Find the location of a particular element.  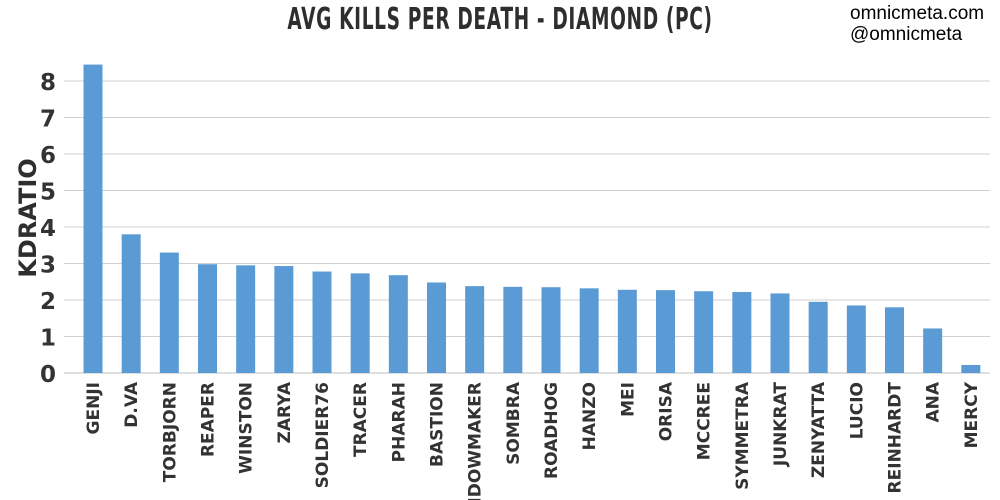

x-tick-label: MCCREE is located at coordinates (705, 421).